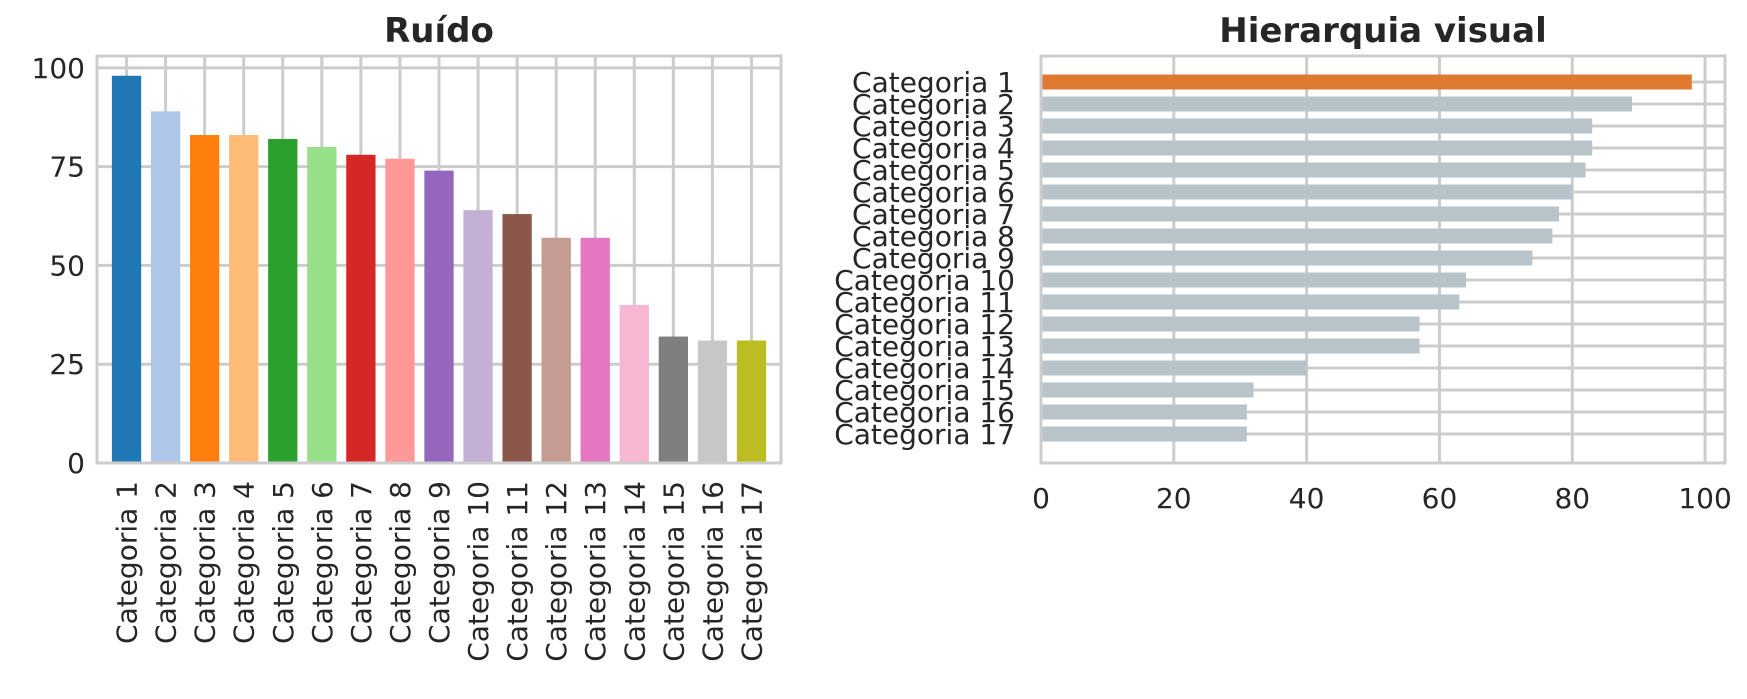  I want to click on y-tick-label: Categoria 6, so click(933, 192).